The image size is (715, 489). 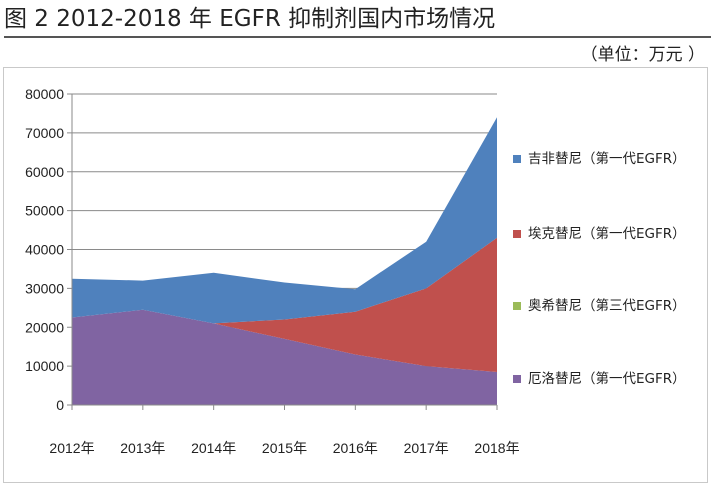 I want to click on legend-label: 吉非替尼（第一代EGFR）, so click(x=607, y=158).